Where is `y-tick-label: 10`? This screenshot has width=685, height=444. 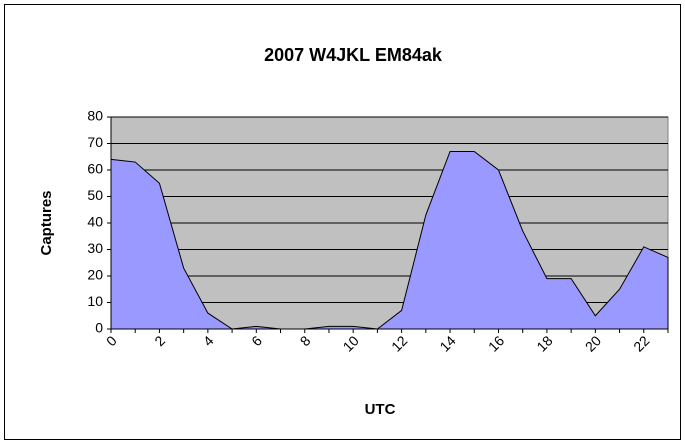
y-tick-label: 10 is located at coordinates (95, 301).